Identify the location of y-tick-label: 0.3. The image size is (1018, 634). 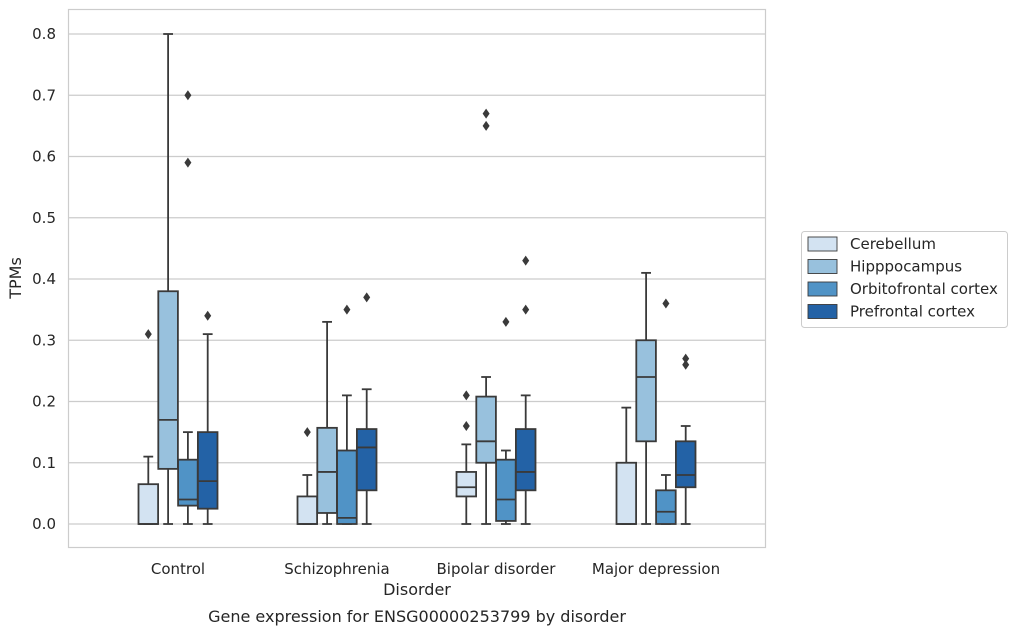
(44, 340).